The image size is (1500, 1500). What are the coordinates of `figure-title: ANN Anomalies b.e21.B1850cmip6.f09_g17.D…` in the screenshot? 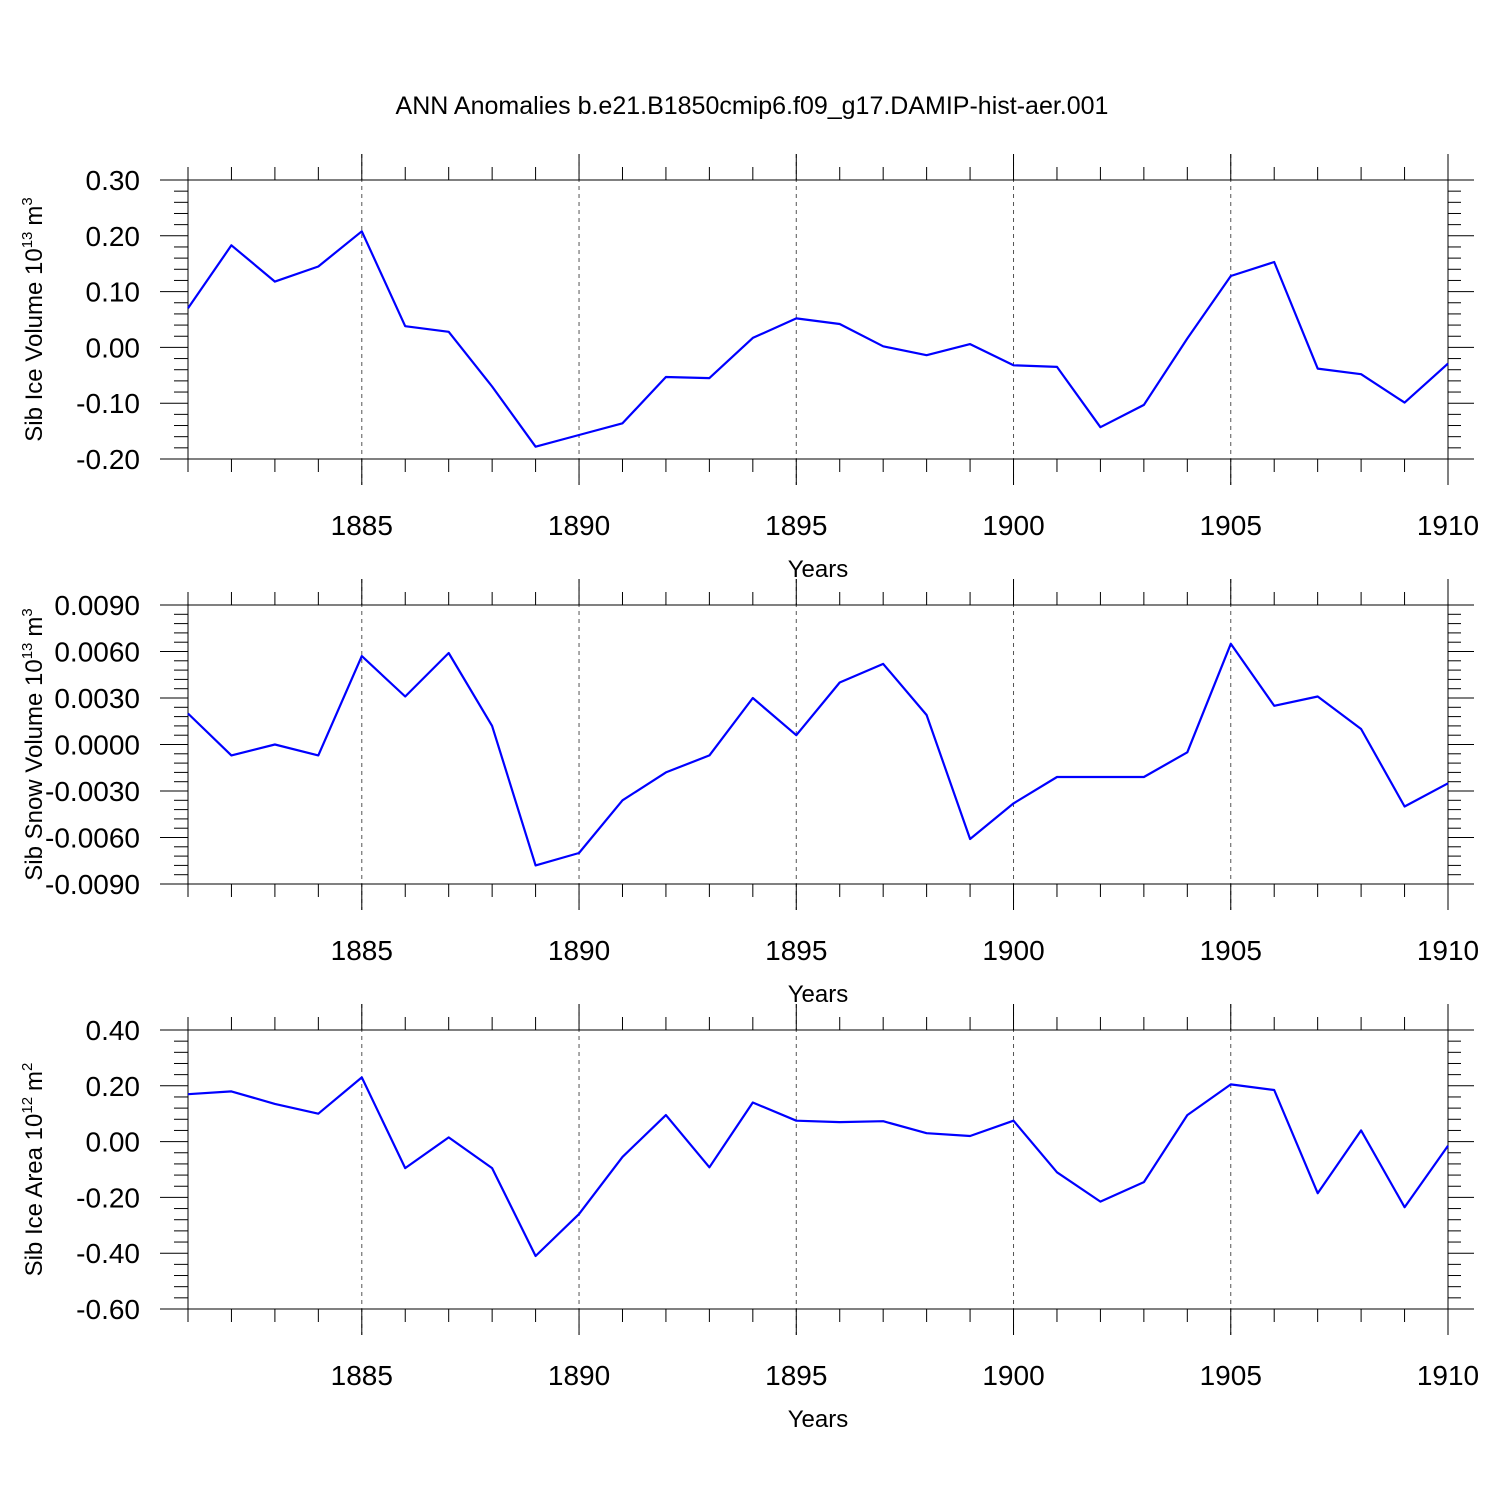 It's located at (752, 106).